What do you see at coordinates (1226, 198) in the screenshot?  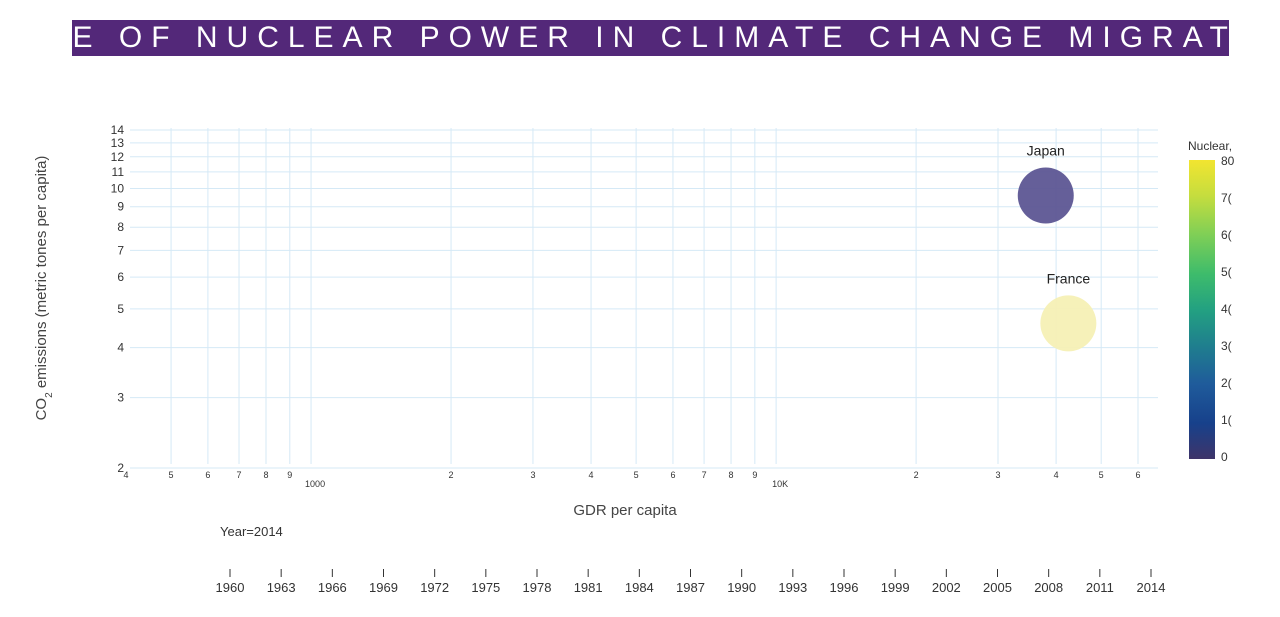 I see `colorbar-tick-label: 7(` at bounding box center [1226, 198].